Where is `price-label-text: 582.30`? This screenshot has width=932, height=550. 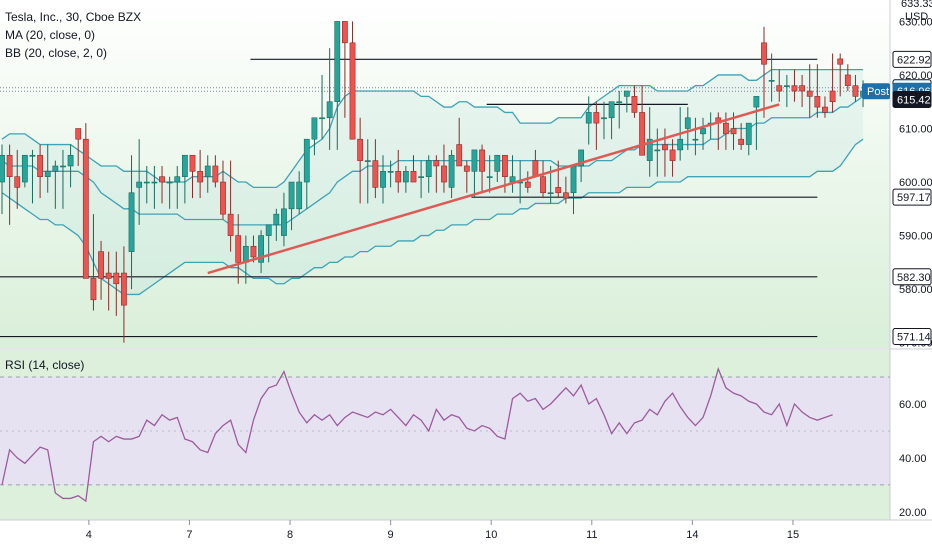
price-label-text: 582.30 is located at coordinates (914, 278).